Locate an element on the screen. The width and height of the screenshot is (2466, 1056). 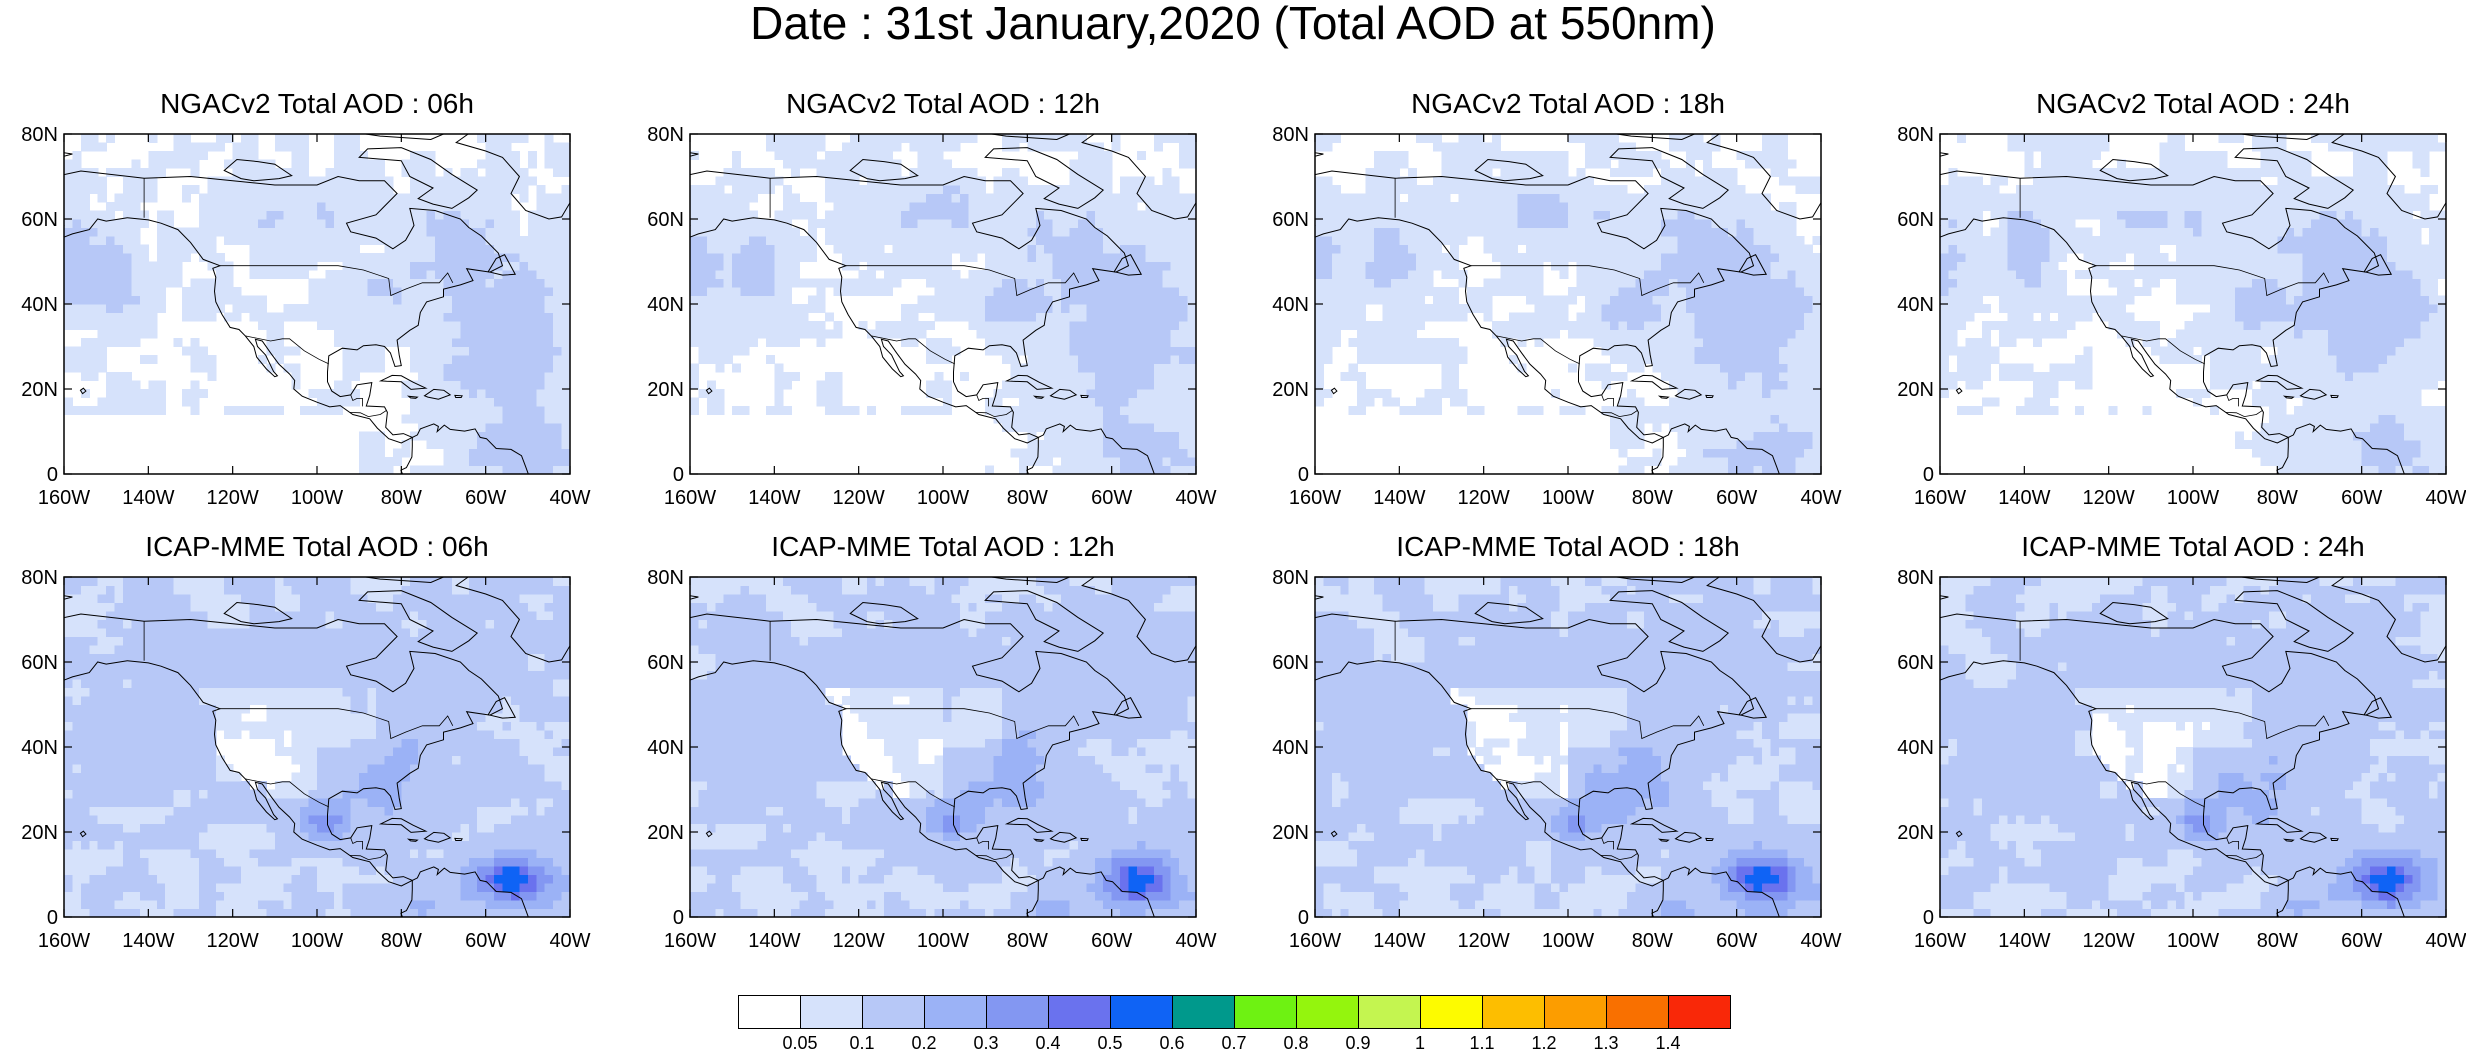
colorbar-label: 0.6 is located at coordinates (1172, 1043).